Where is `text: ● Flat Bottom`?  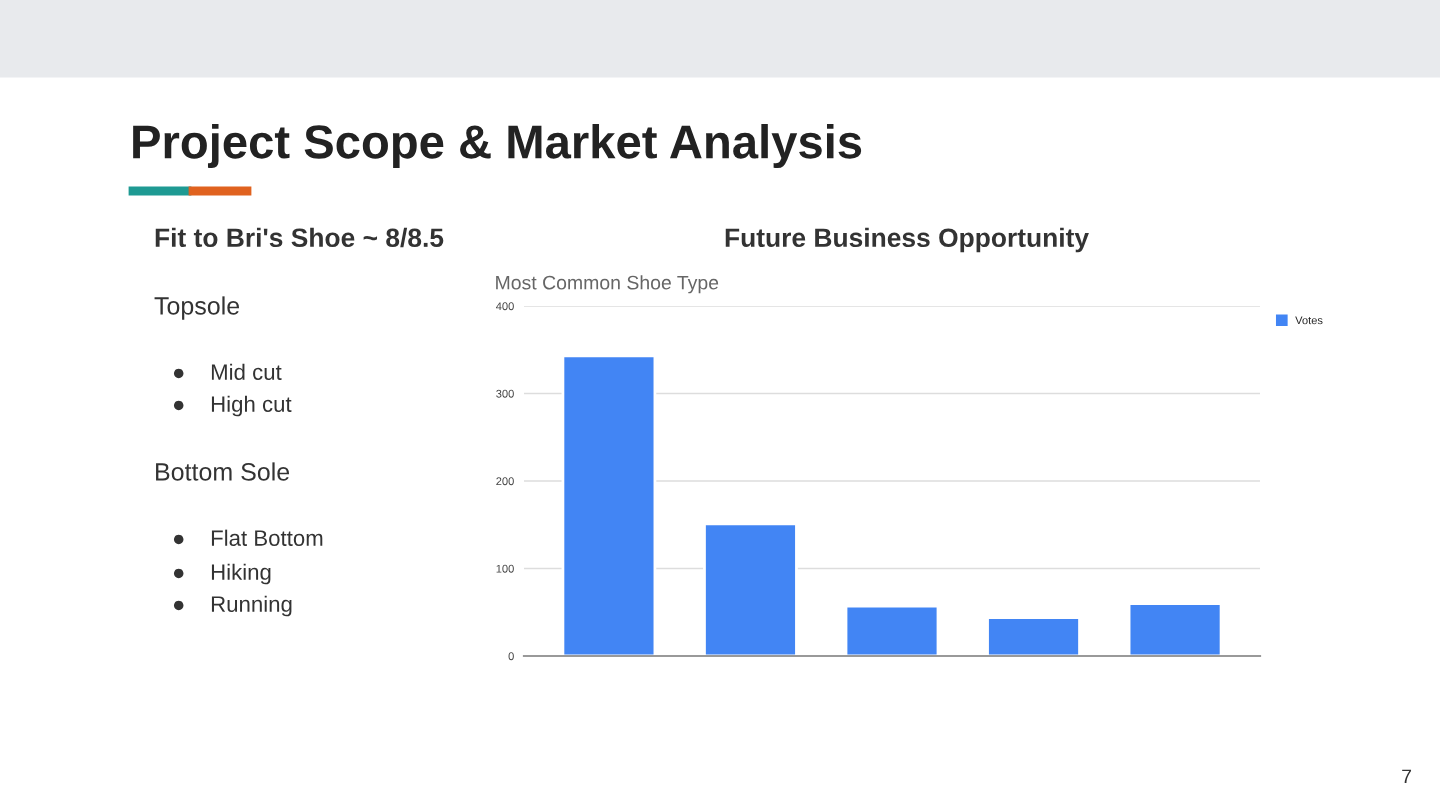 text: ● Flat Bottom is located at coordinates (248, 537).